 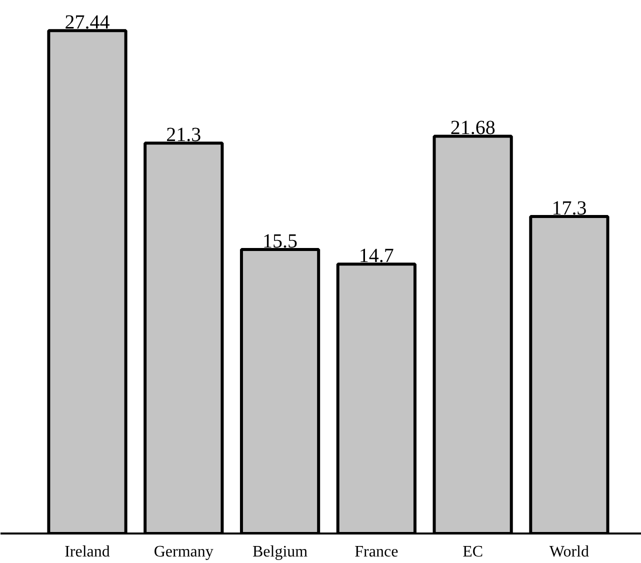 What do you see at coordinates (569, 208) in the screenshot?
I see `data-label: 17.3` at bounding box center [569, 208].